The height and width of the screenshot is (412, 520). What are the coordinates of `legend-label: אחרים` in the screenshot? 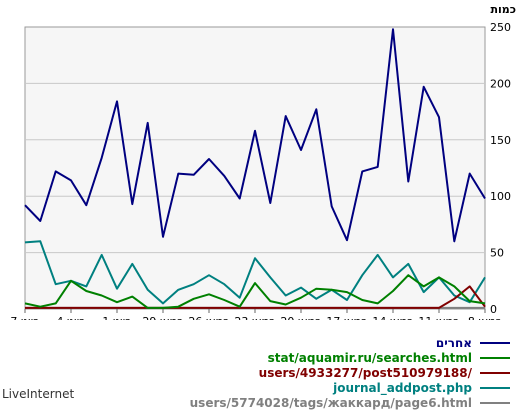 It's located at (453, 343).